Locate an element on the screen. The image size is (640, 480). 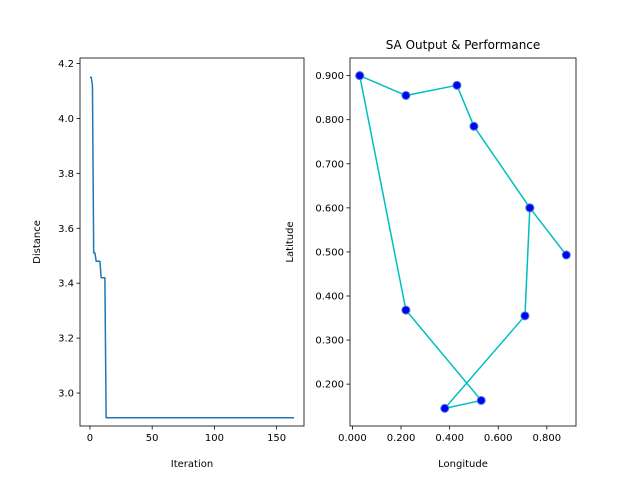
distance-x-tick-label: 50 is located at coordinates (152, 438).